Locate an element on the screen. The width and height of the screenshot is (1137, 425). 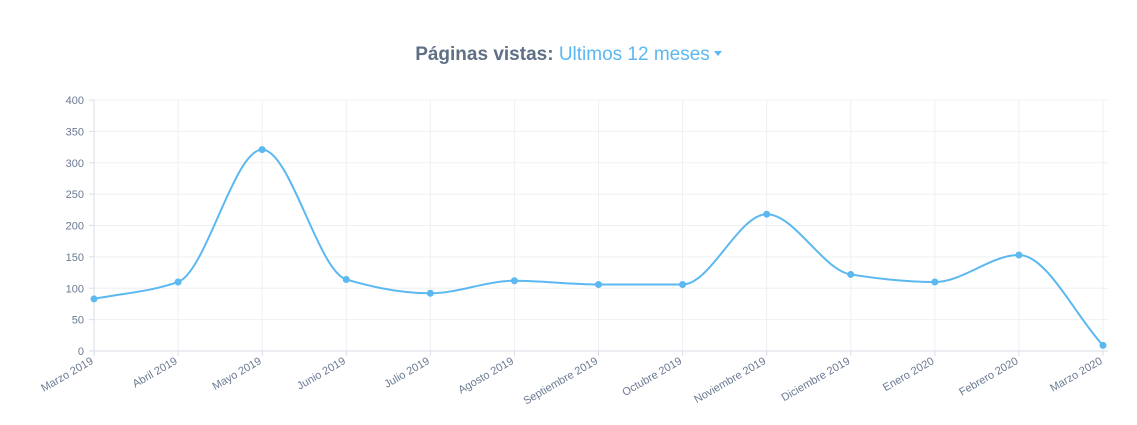
chart-title-label: Páginas vistas: is located at coordinates (484, 54).